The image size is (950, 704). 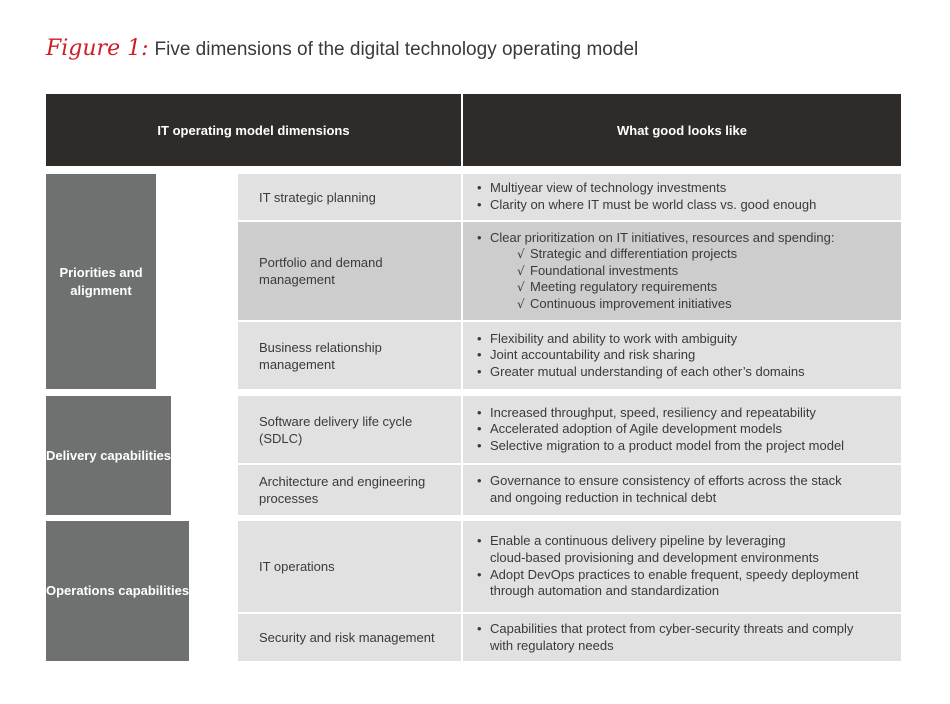 I want to click on dimension-label: Architecture and engineering processes, so click(x=342, y=490).